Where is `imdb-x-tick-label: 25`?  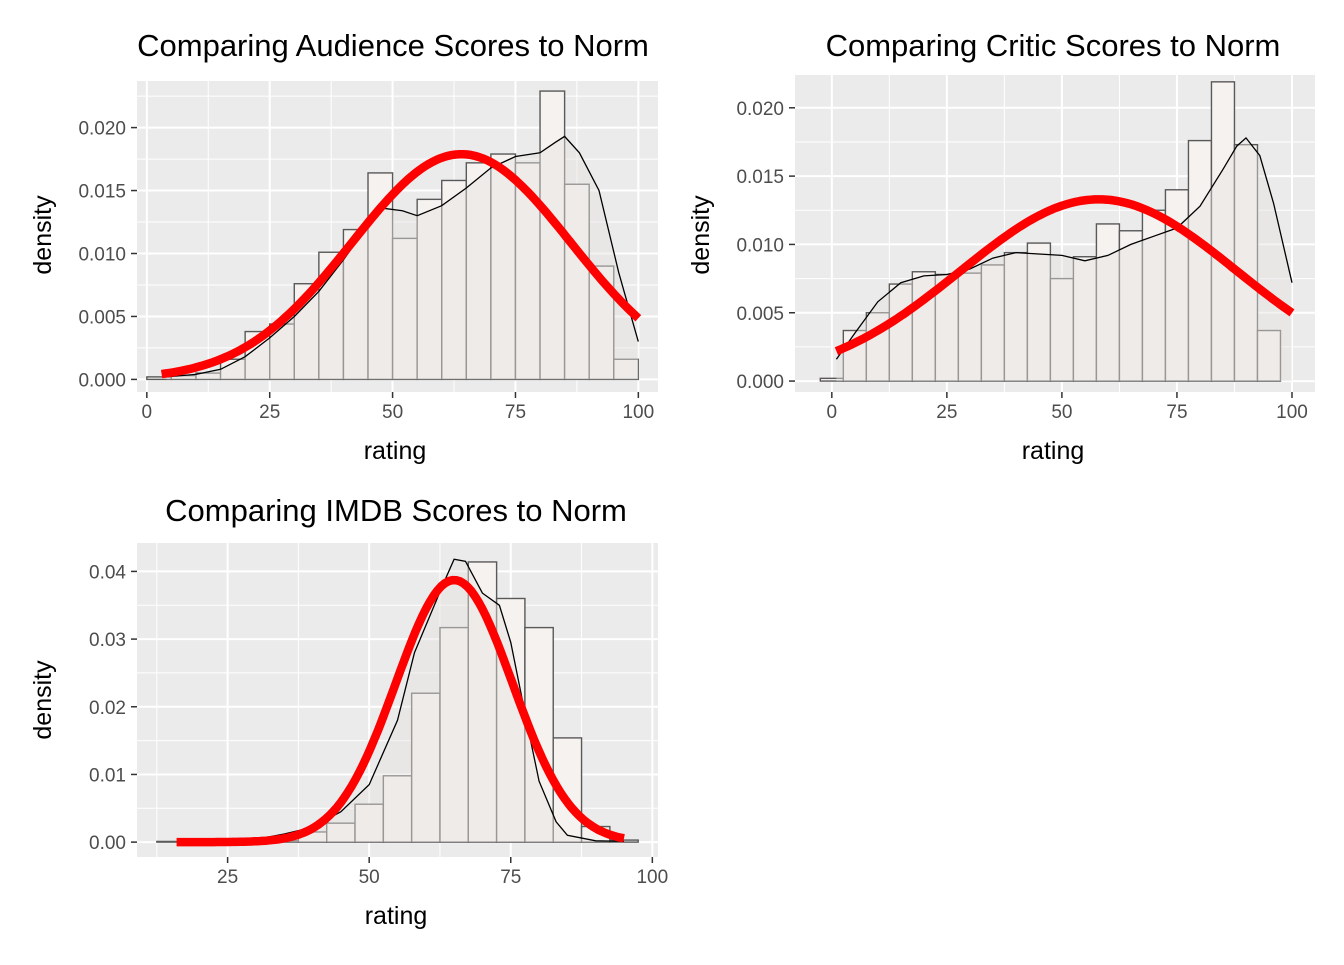
imdb-x-tick-label: 25 is located at coordinates (227, 877).